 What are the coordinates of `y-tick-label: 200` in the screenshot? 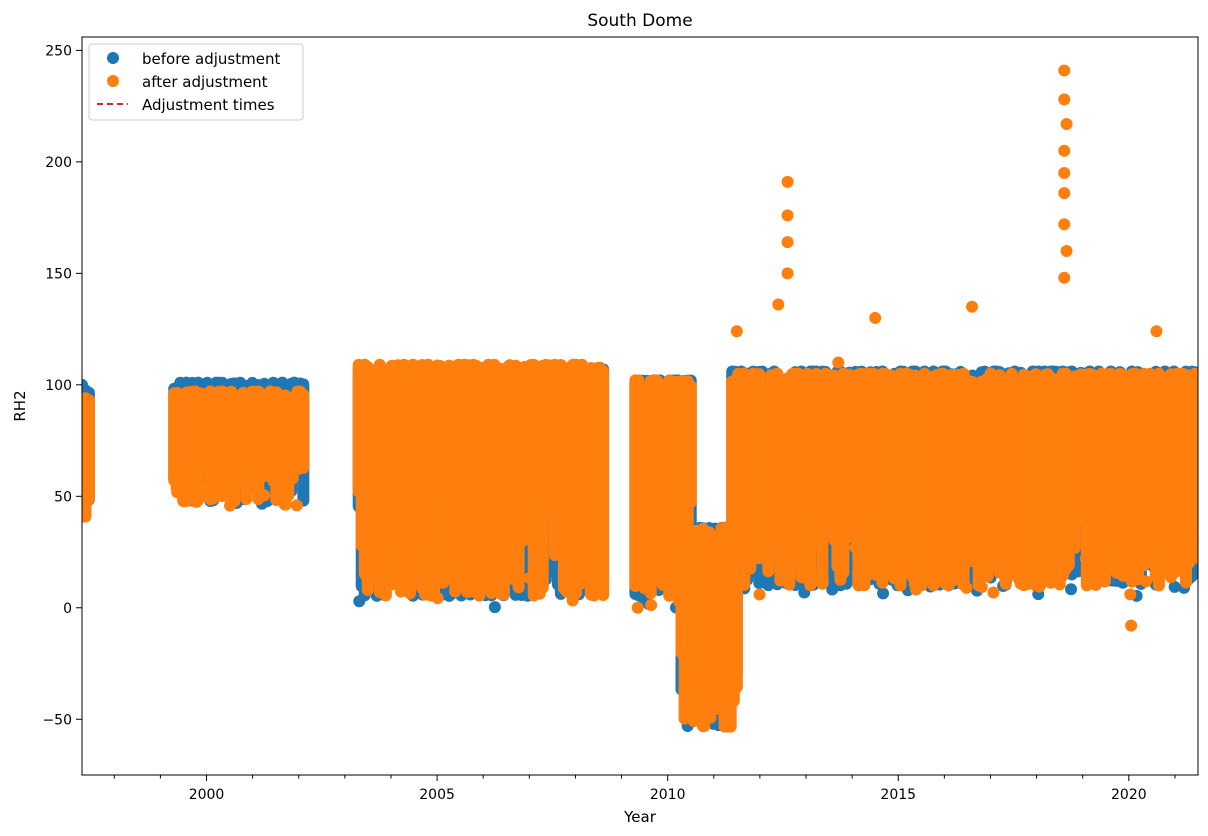 It's located at (58, 163).